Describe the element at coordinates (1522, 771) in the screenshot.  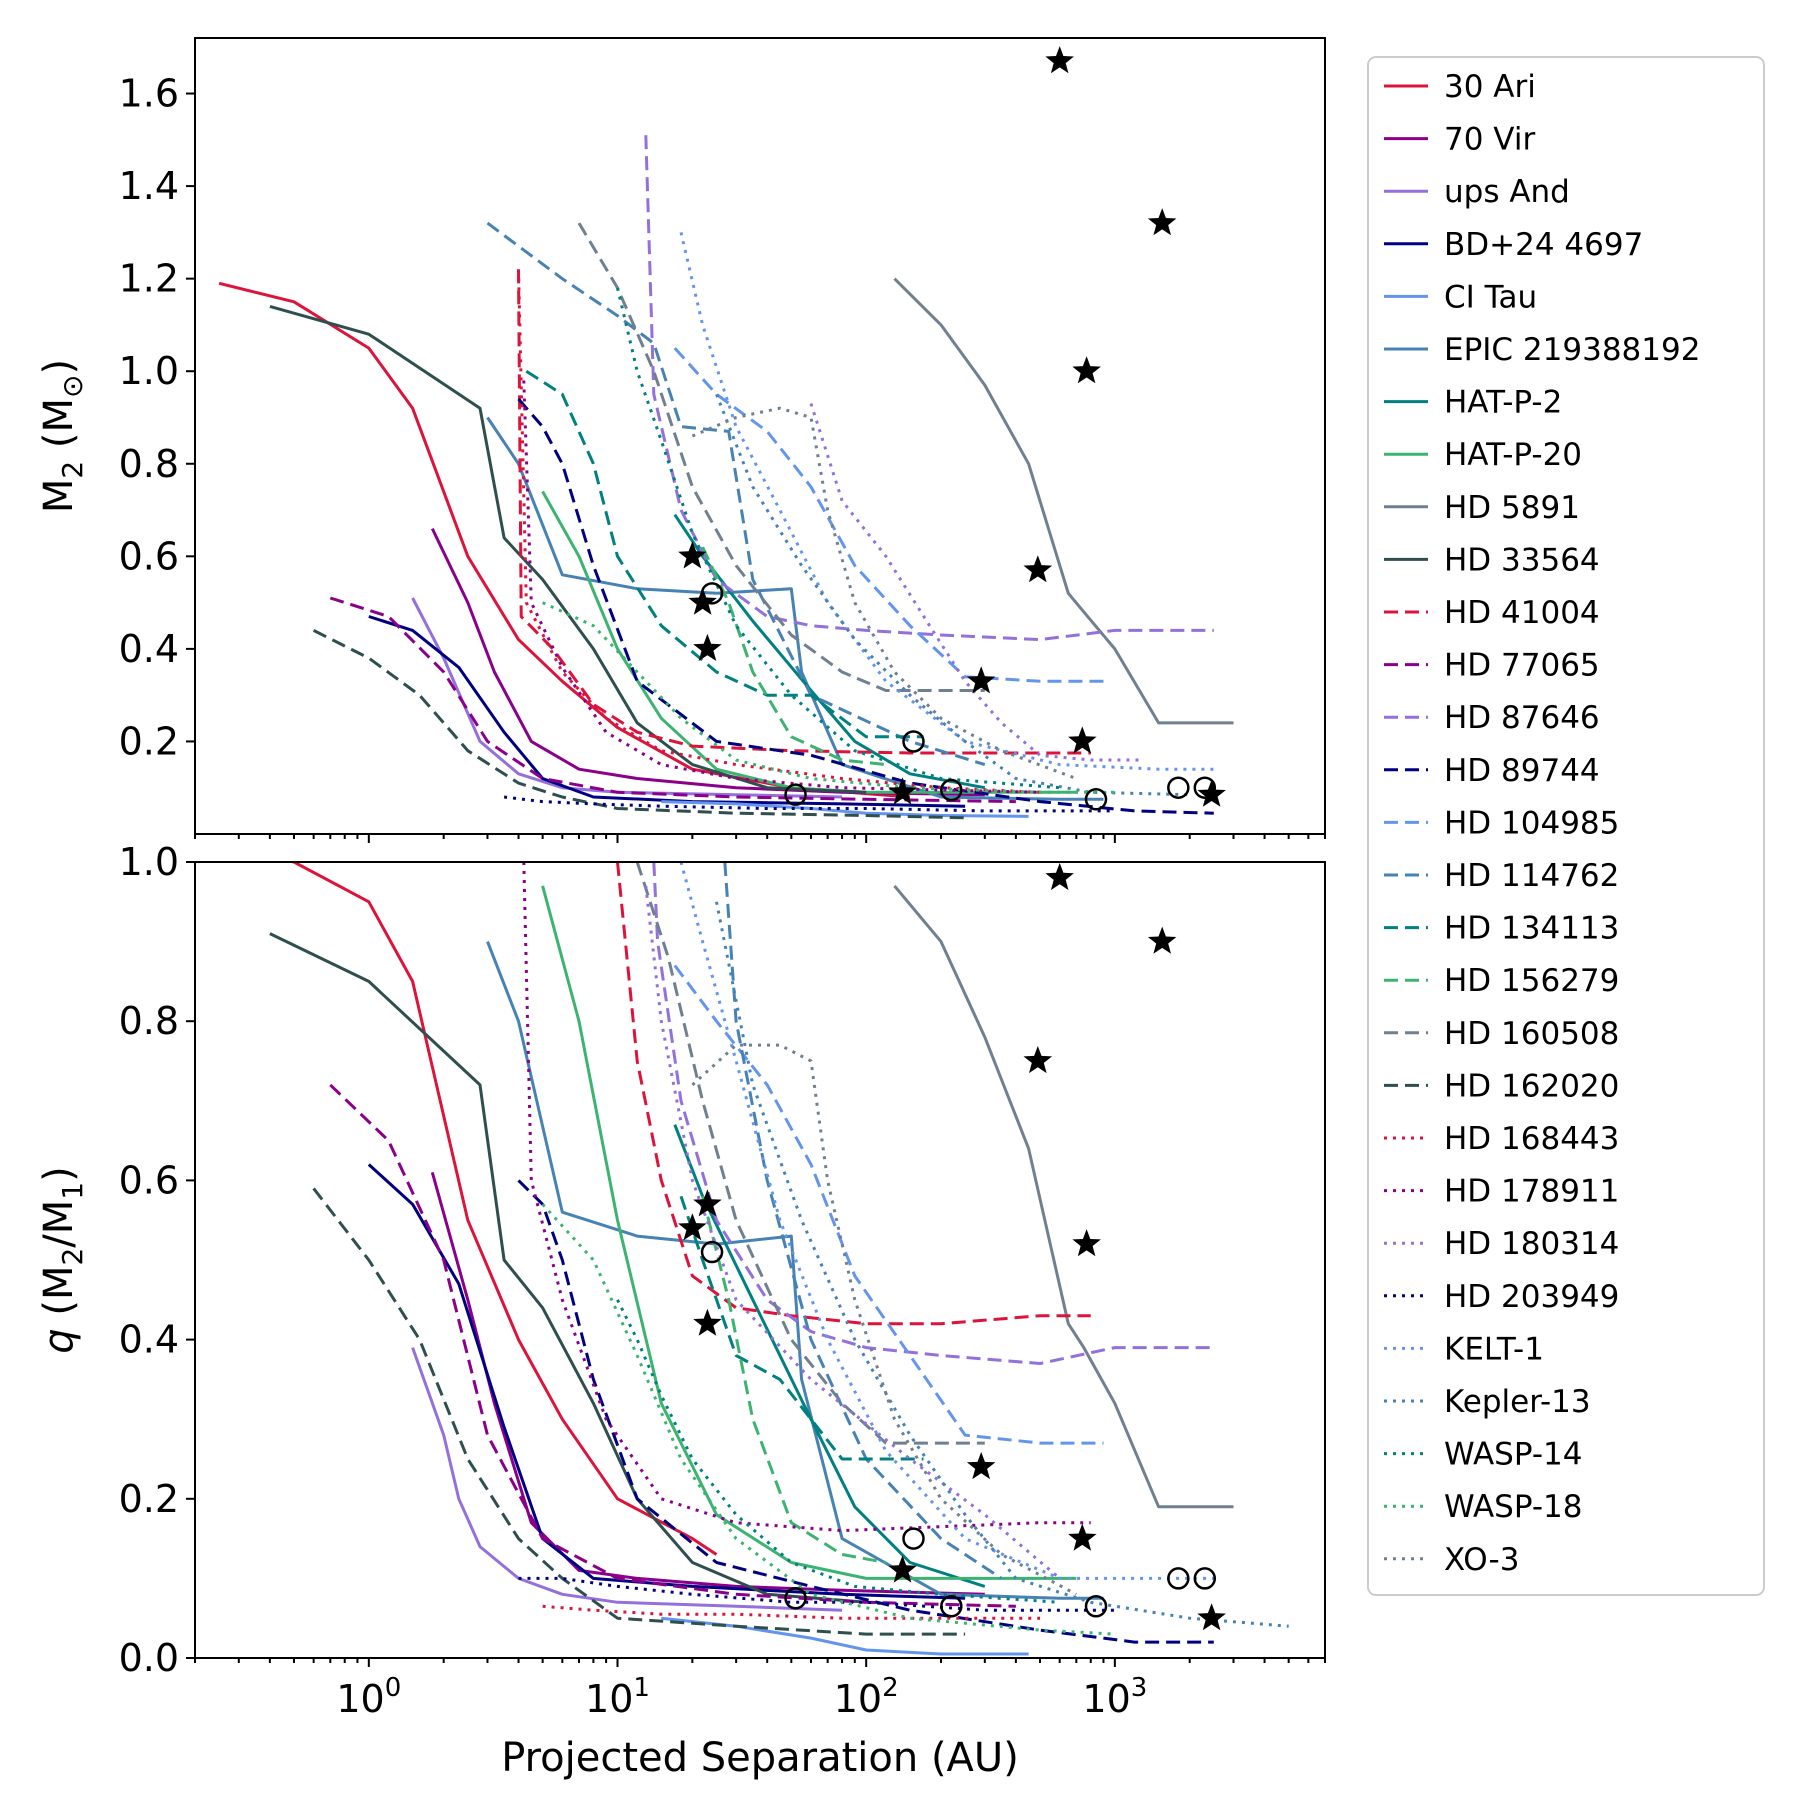
I see `legend-label: HD 89744` at that location.